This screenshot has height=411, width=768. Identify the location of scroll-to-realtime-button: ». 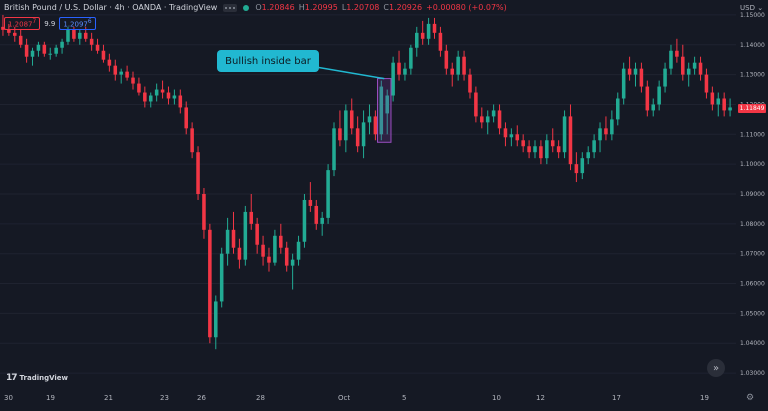
(716, 368).